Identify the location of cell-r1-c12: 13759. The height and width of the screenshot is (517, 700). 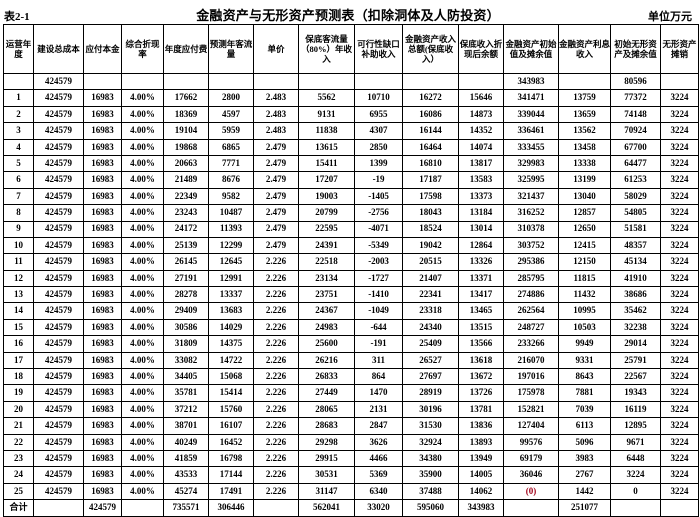
(584, 98).